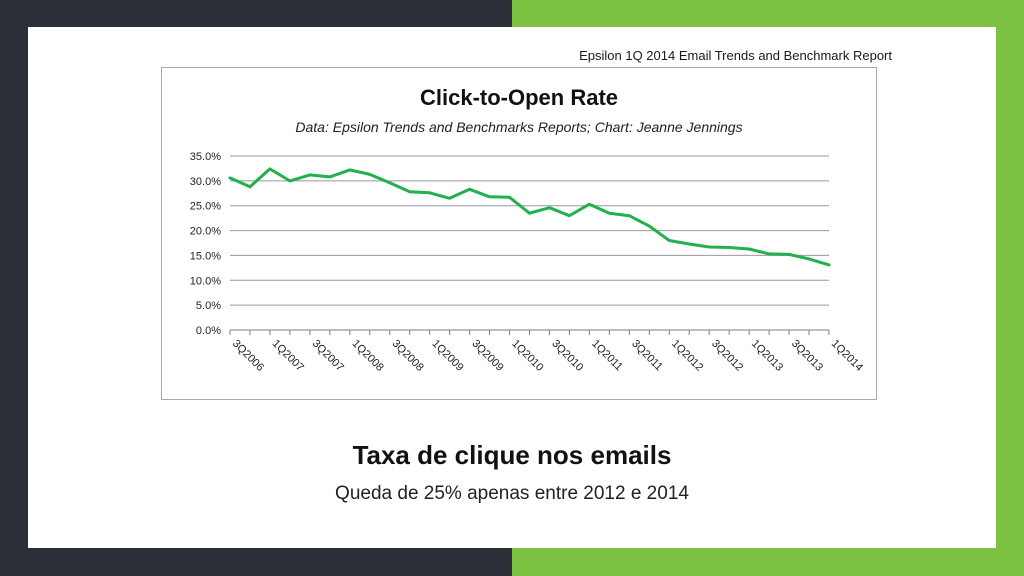 This screenshot has width=1024, height=576. What do you see at coordinates (529, 217) in the screenshot?
I see `series-line` at bounding box center [529, 217].